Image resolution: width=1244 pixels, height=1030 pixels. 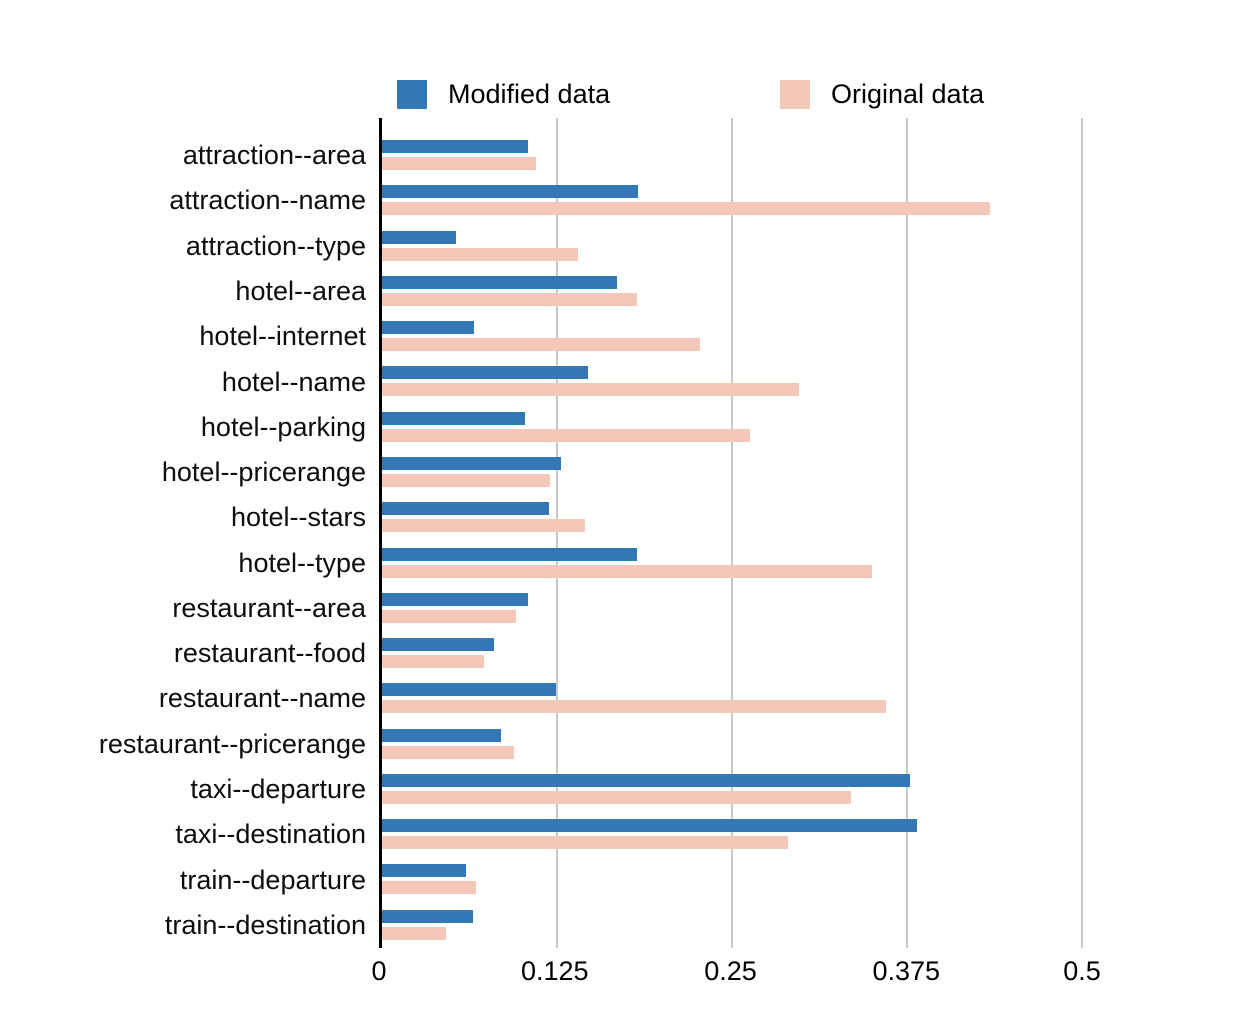 What do you see at coordinates (269, 607) in the screenshot?
I see `category-label: restaurant--area` at bounding box center [269, 607].